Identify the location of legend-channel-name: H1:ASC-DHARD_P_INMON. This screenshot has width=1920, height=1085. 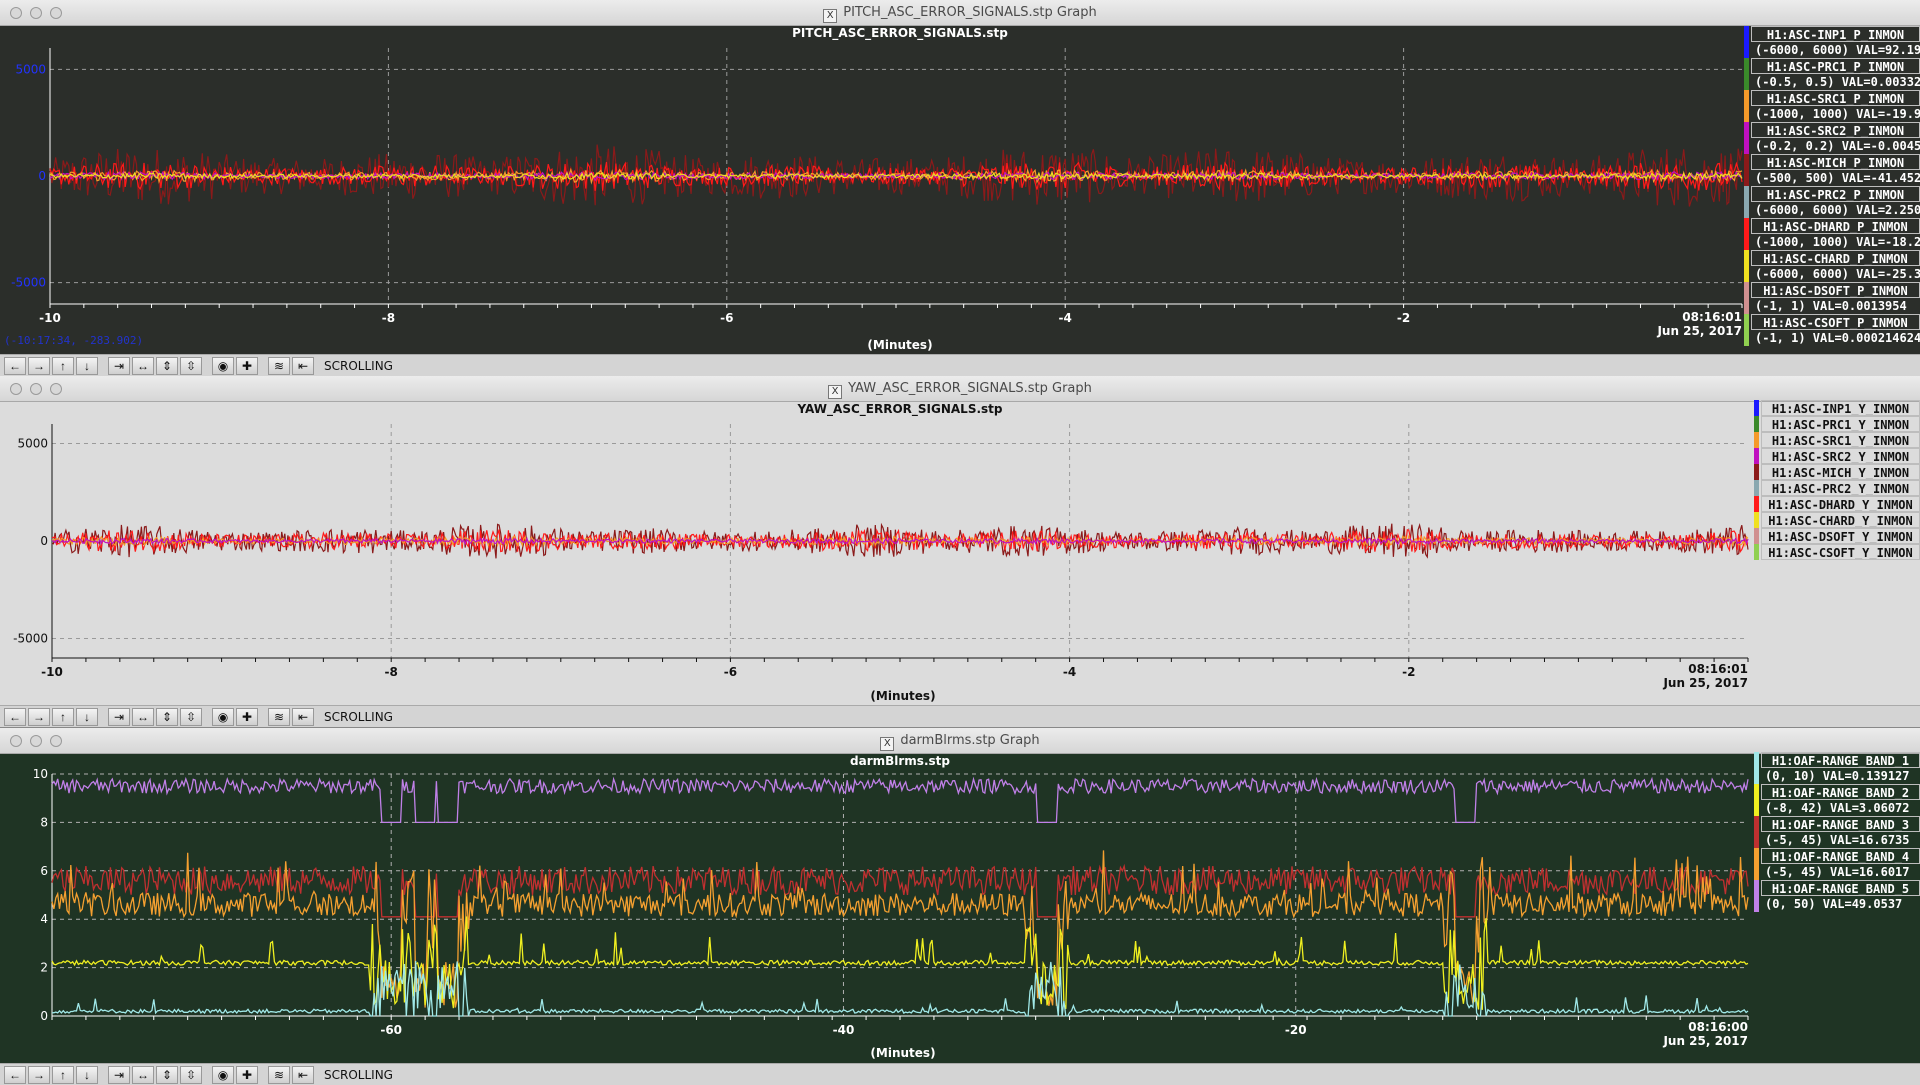
(1835, 226).